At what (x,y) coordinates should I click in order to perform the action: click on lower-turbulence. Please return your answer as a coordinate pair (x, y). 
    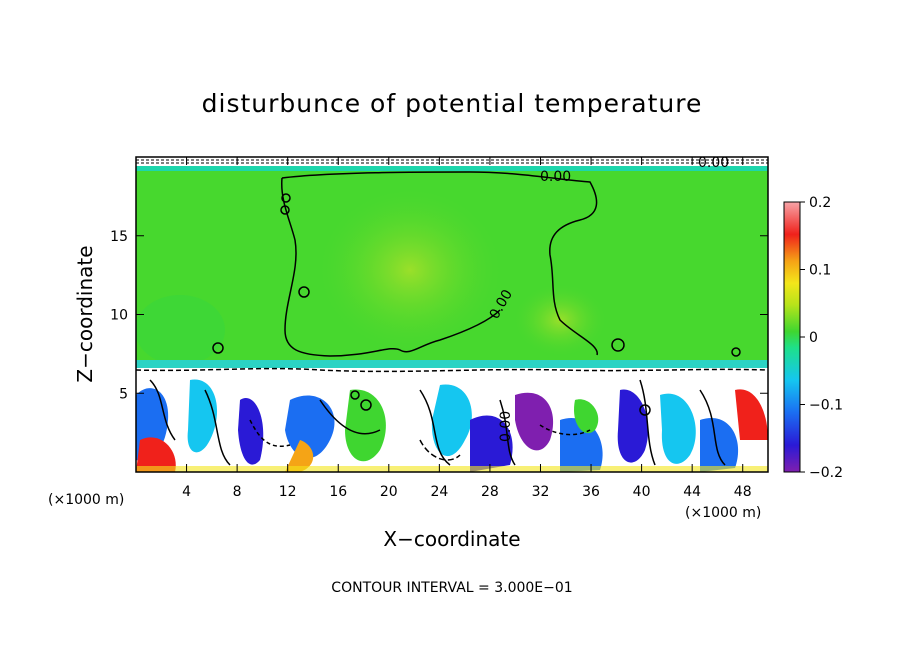
    Looking at the image, I should click on (452, 425).